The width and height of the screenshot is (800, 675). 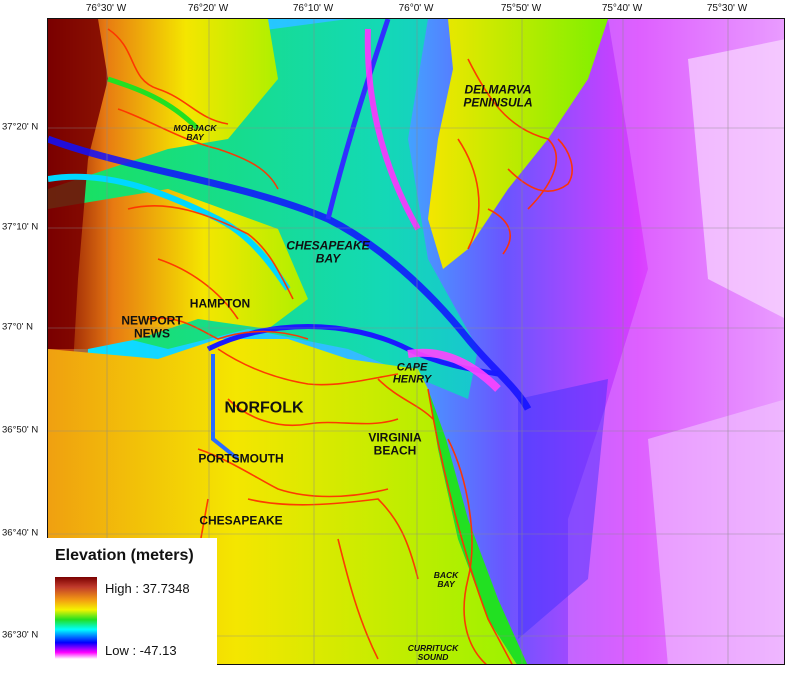 I want to click on legend-color-ramp, so click(x=76, y=618).